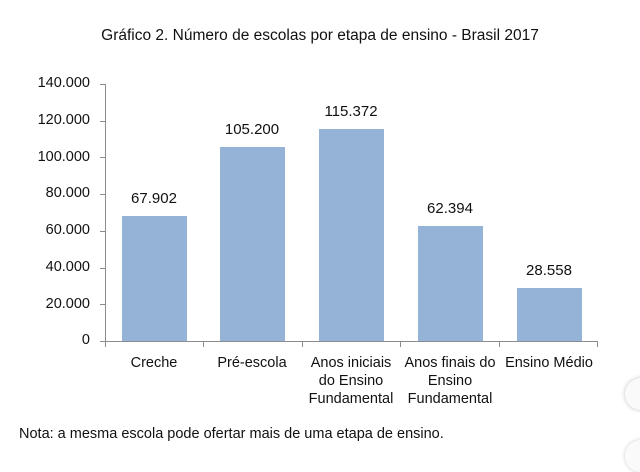 This screenshot has height=472, width=640. I want to click on data-label: 115.372, so click(351, 111).